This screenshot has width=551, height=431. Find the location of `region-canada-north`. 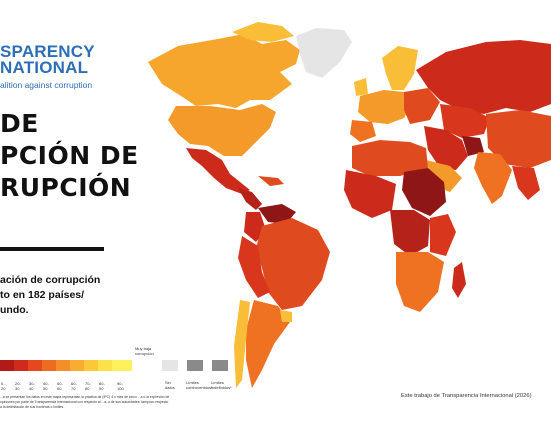

region-canada-north is located at coordinates (263, 32).